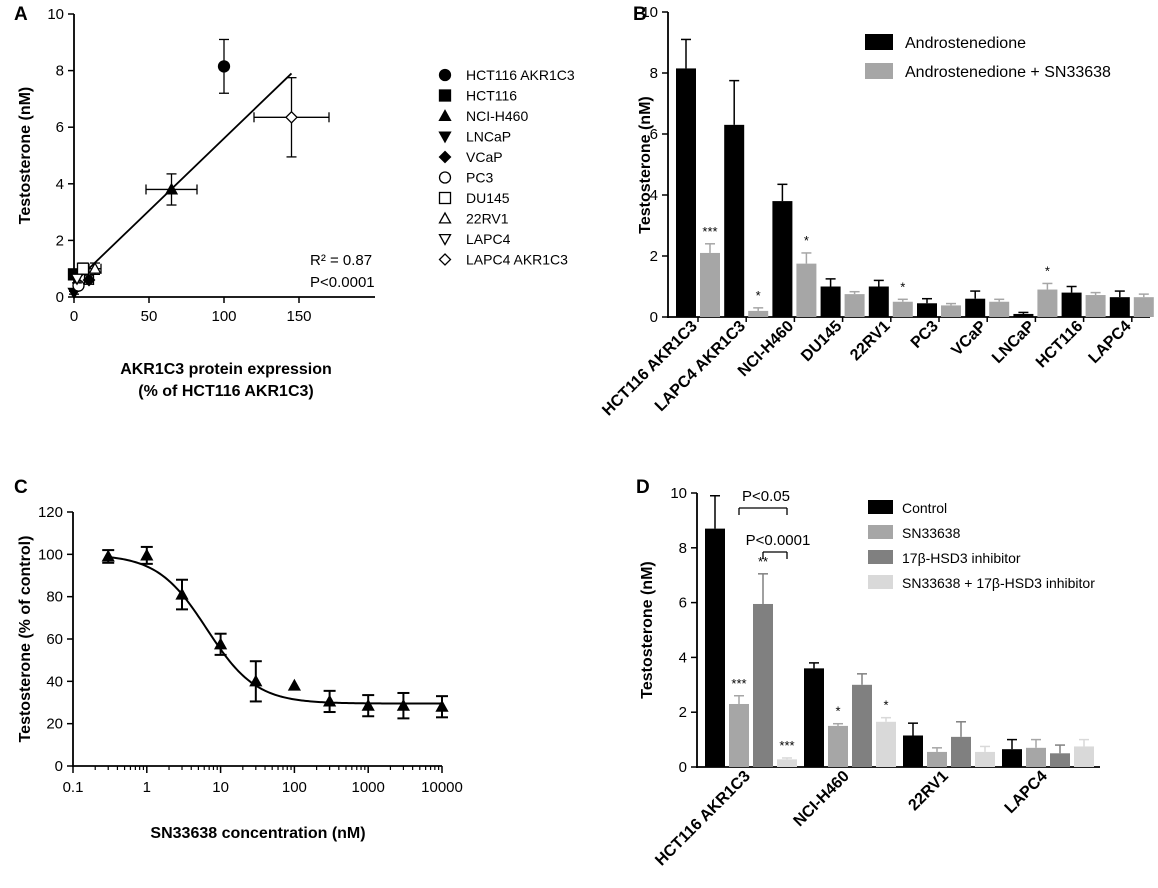 Image resolution: width=1158 pixels, height=888 pixels. What do you see at coordinates (147, 787) in the screenshot?
I see `c-x-tick-label: 1` at bounding box center [147, 787].